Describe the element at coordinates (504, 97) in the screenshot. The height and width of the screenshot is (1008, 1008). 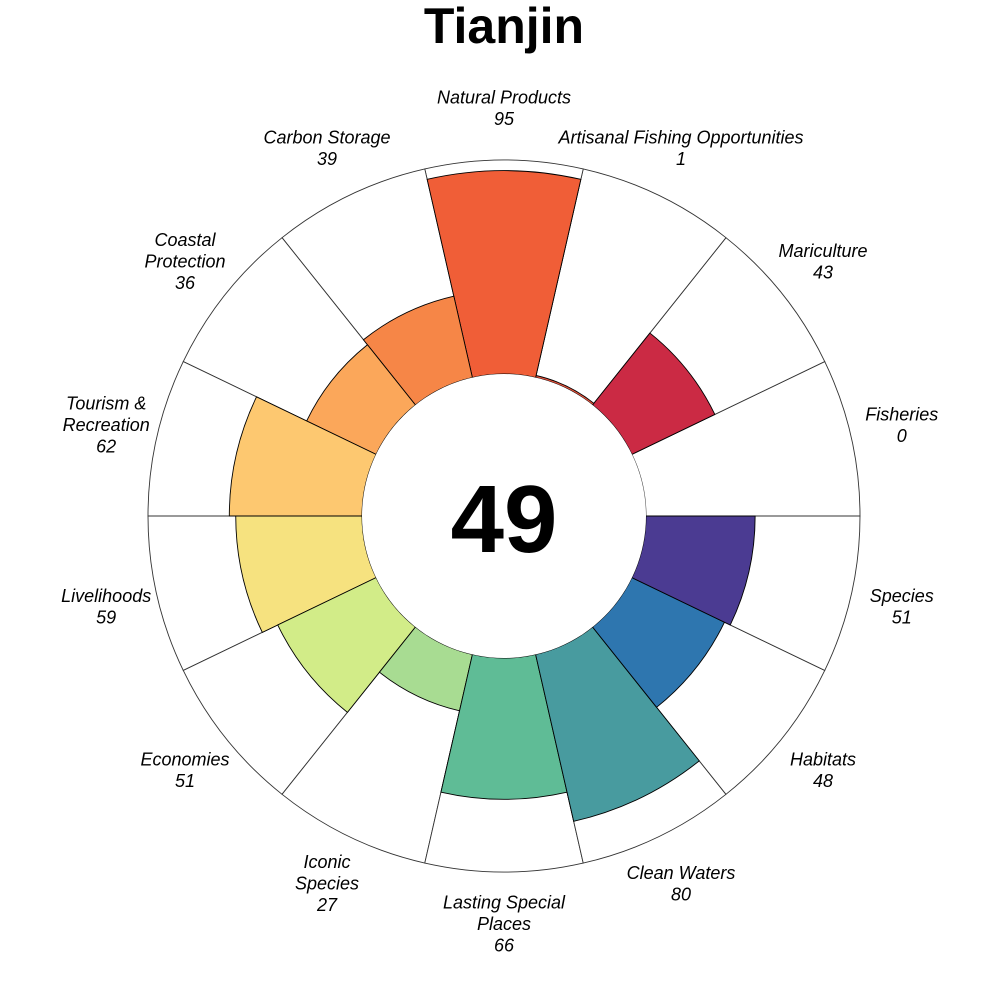
I see `goal-name: Natural Products` at that location.